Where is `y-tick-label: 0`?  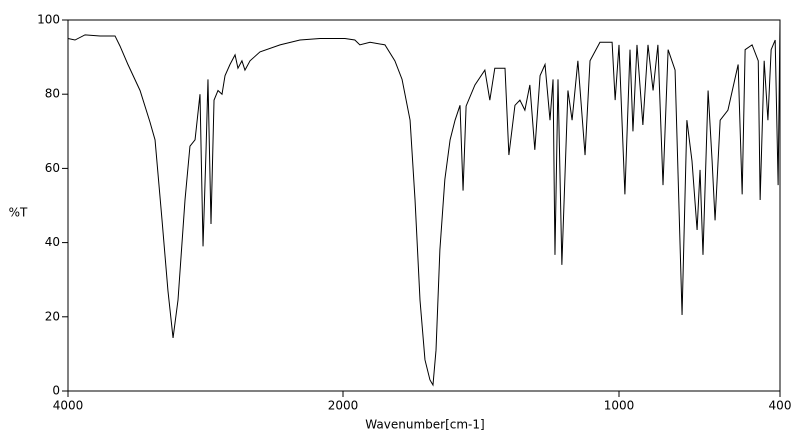
y-tick-label: 0 is located at coordinates (56, 391).